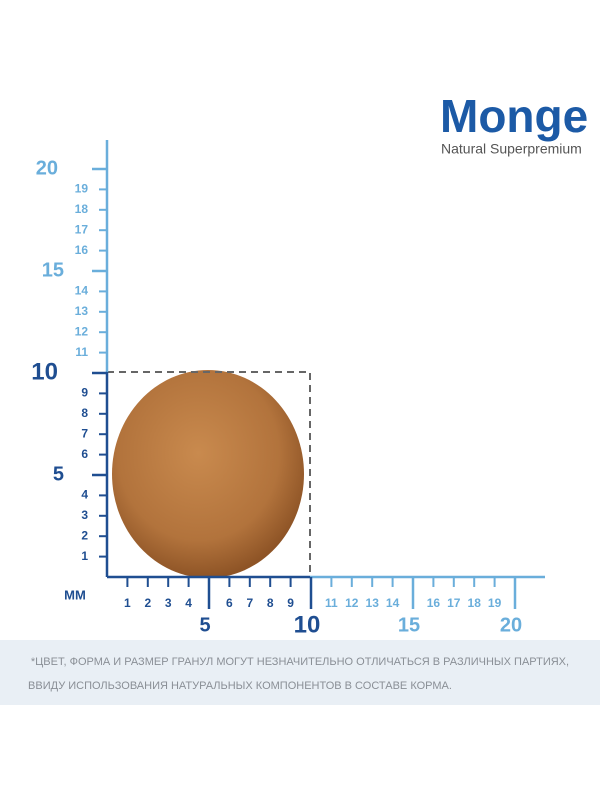  I want to click on x-major-label: 5, so click(204, 625).